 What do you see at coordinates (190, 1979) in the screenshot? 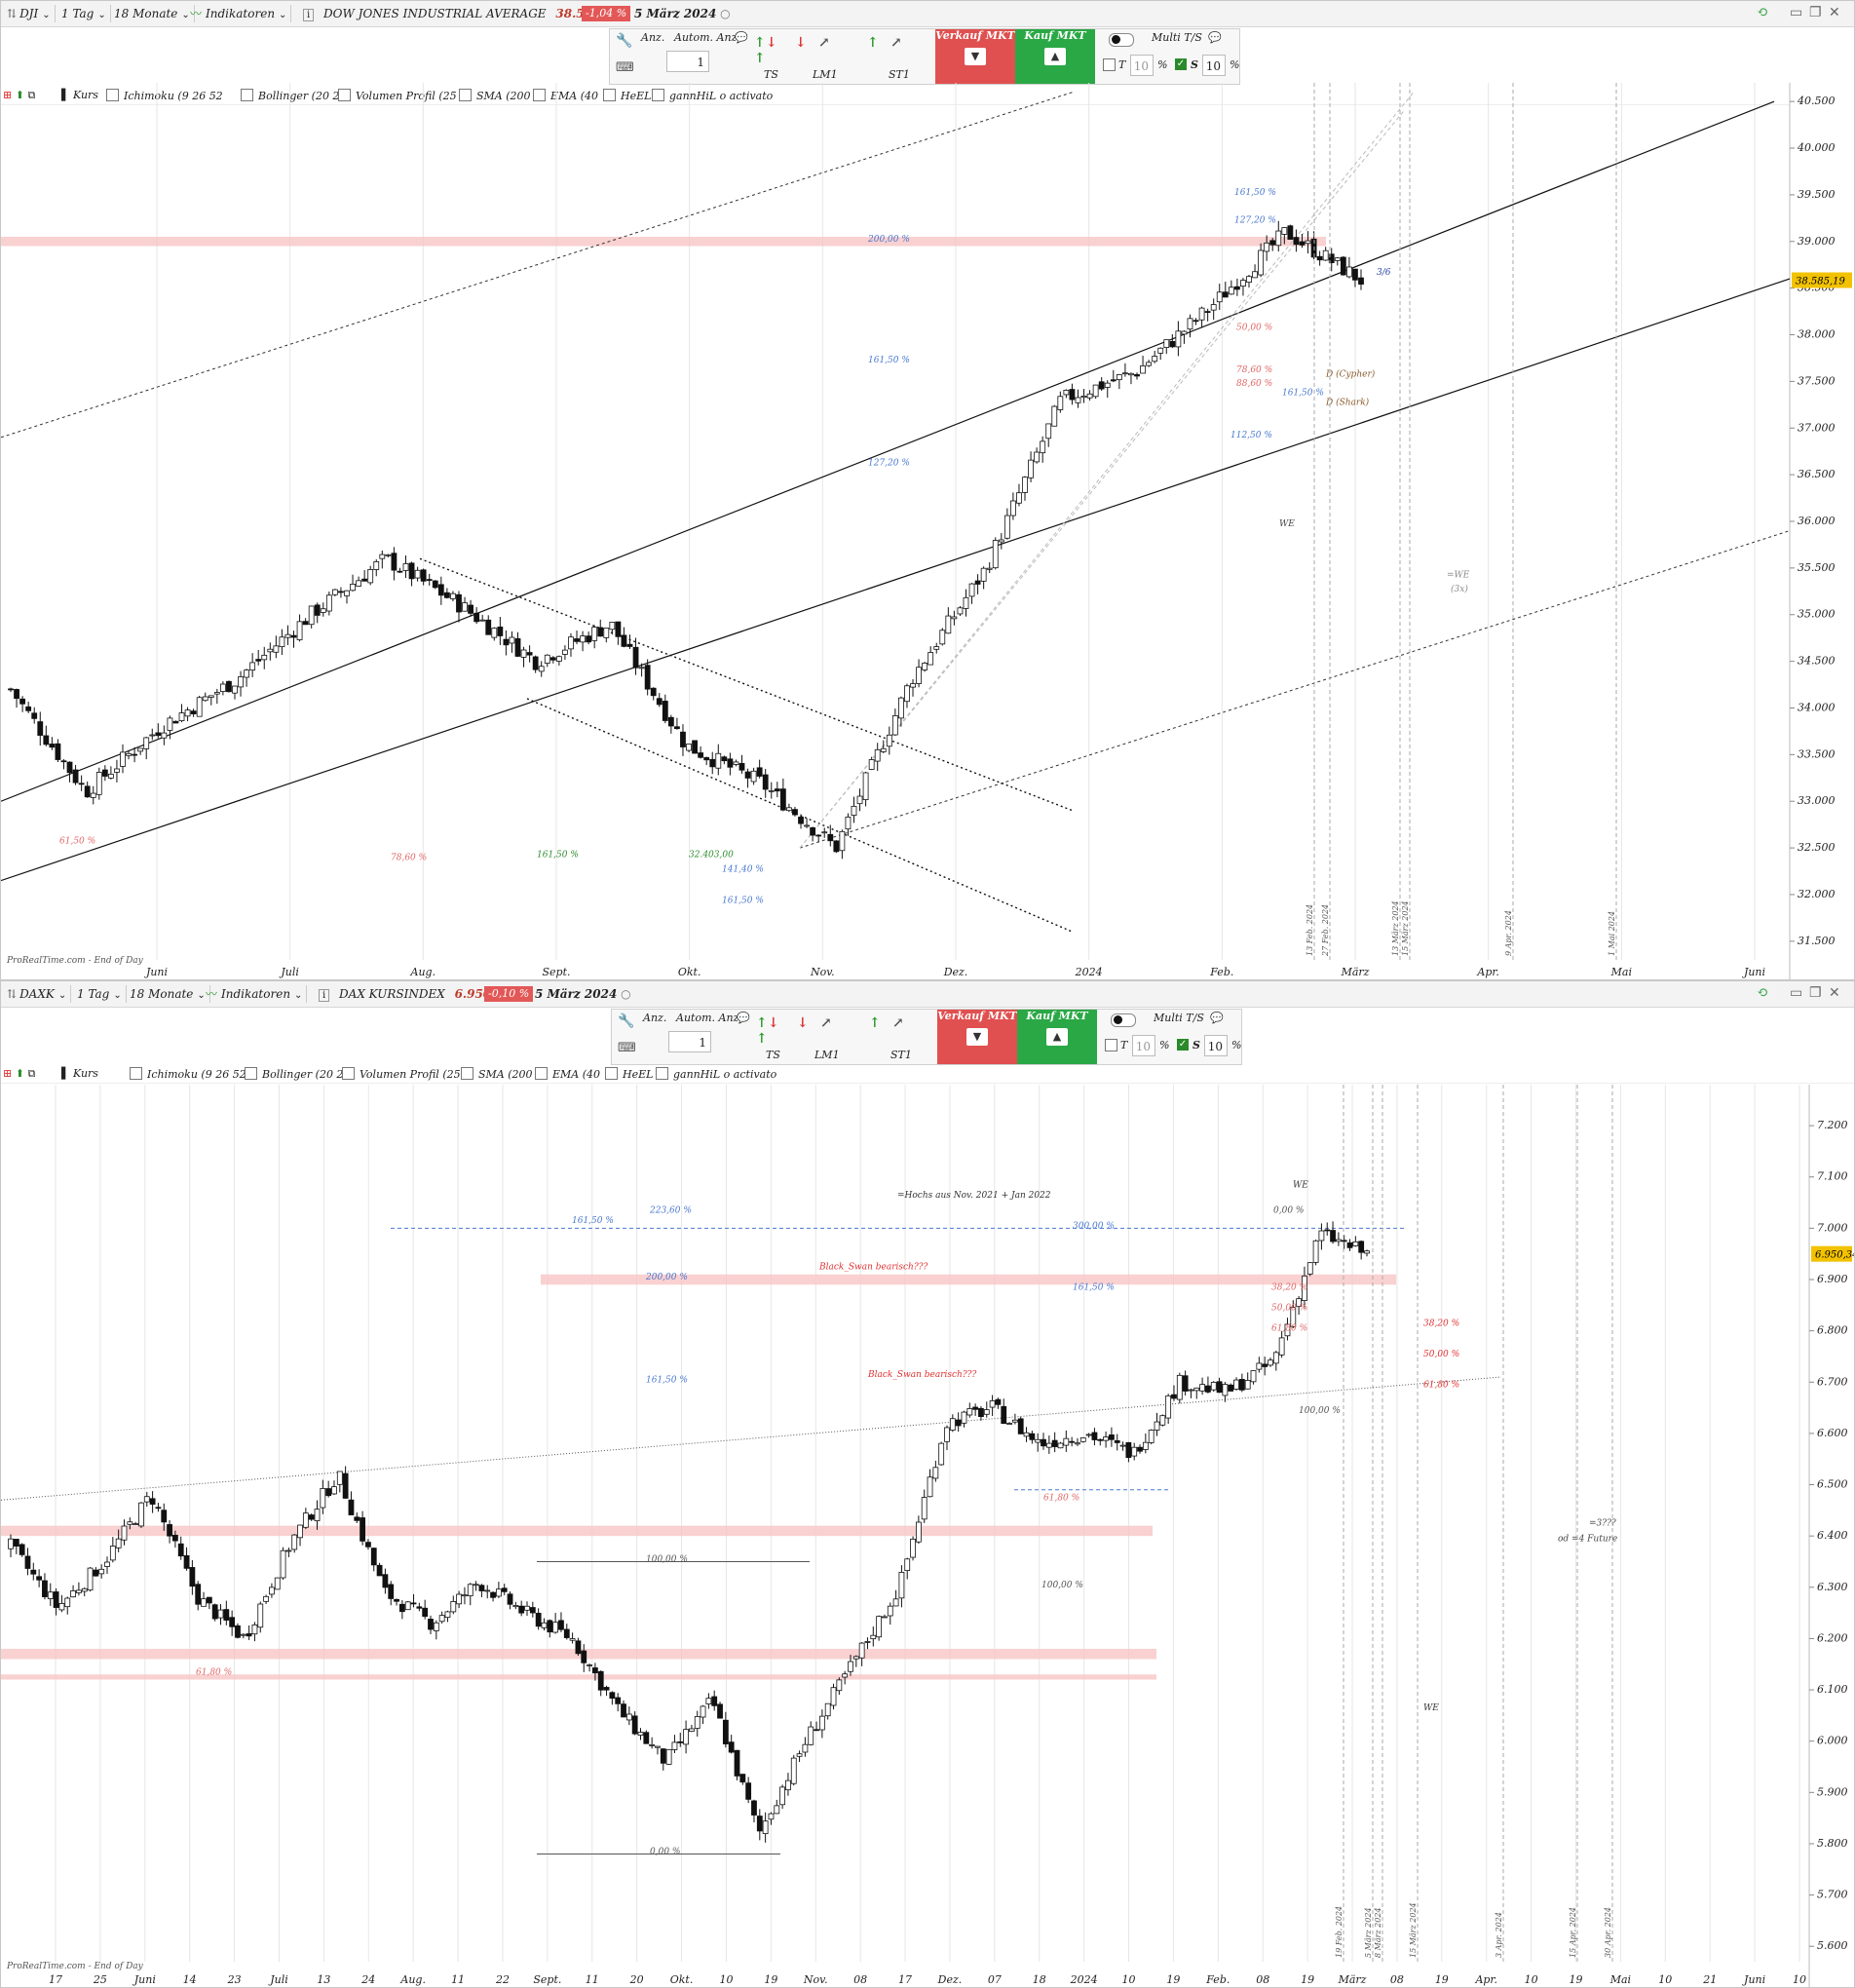
I see `x-tick-label: 14` at bounding box center [190, 1979].